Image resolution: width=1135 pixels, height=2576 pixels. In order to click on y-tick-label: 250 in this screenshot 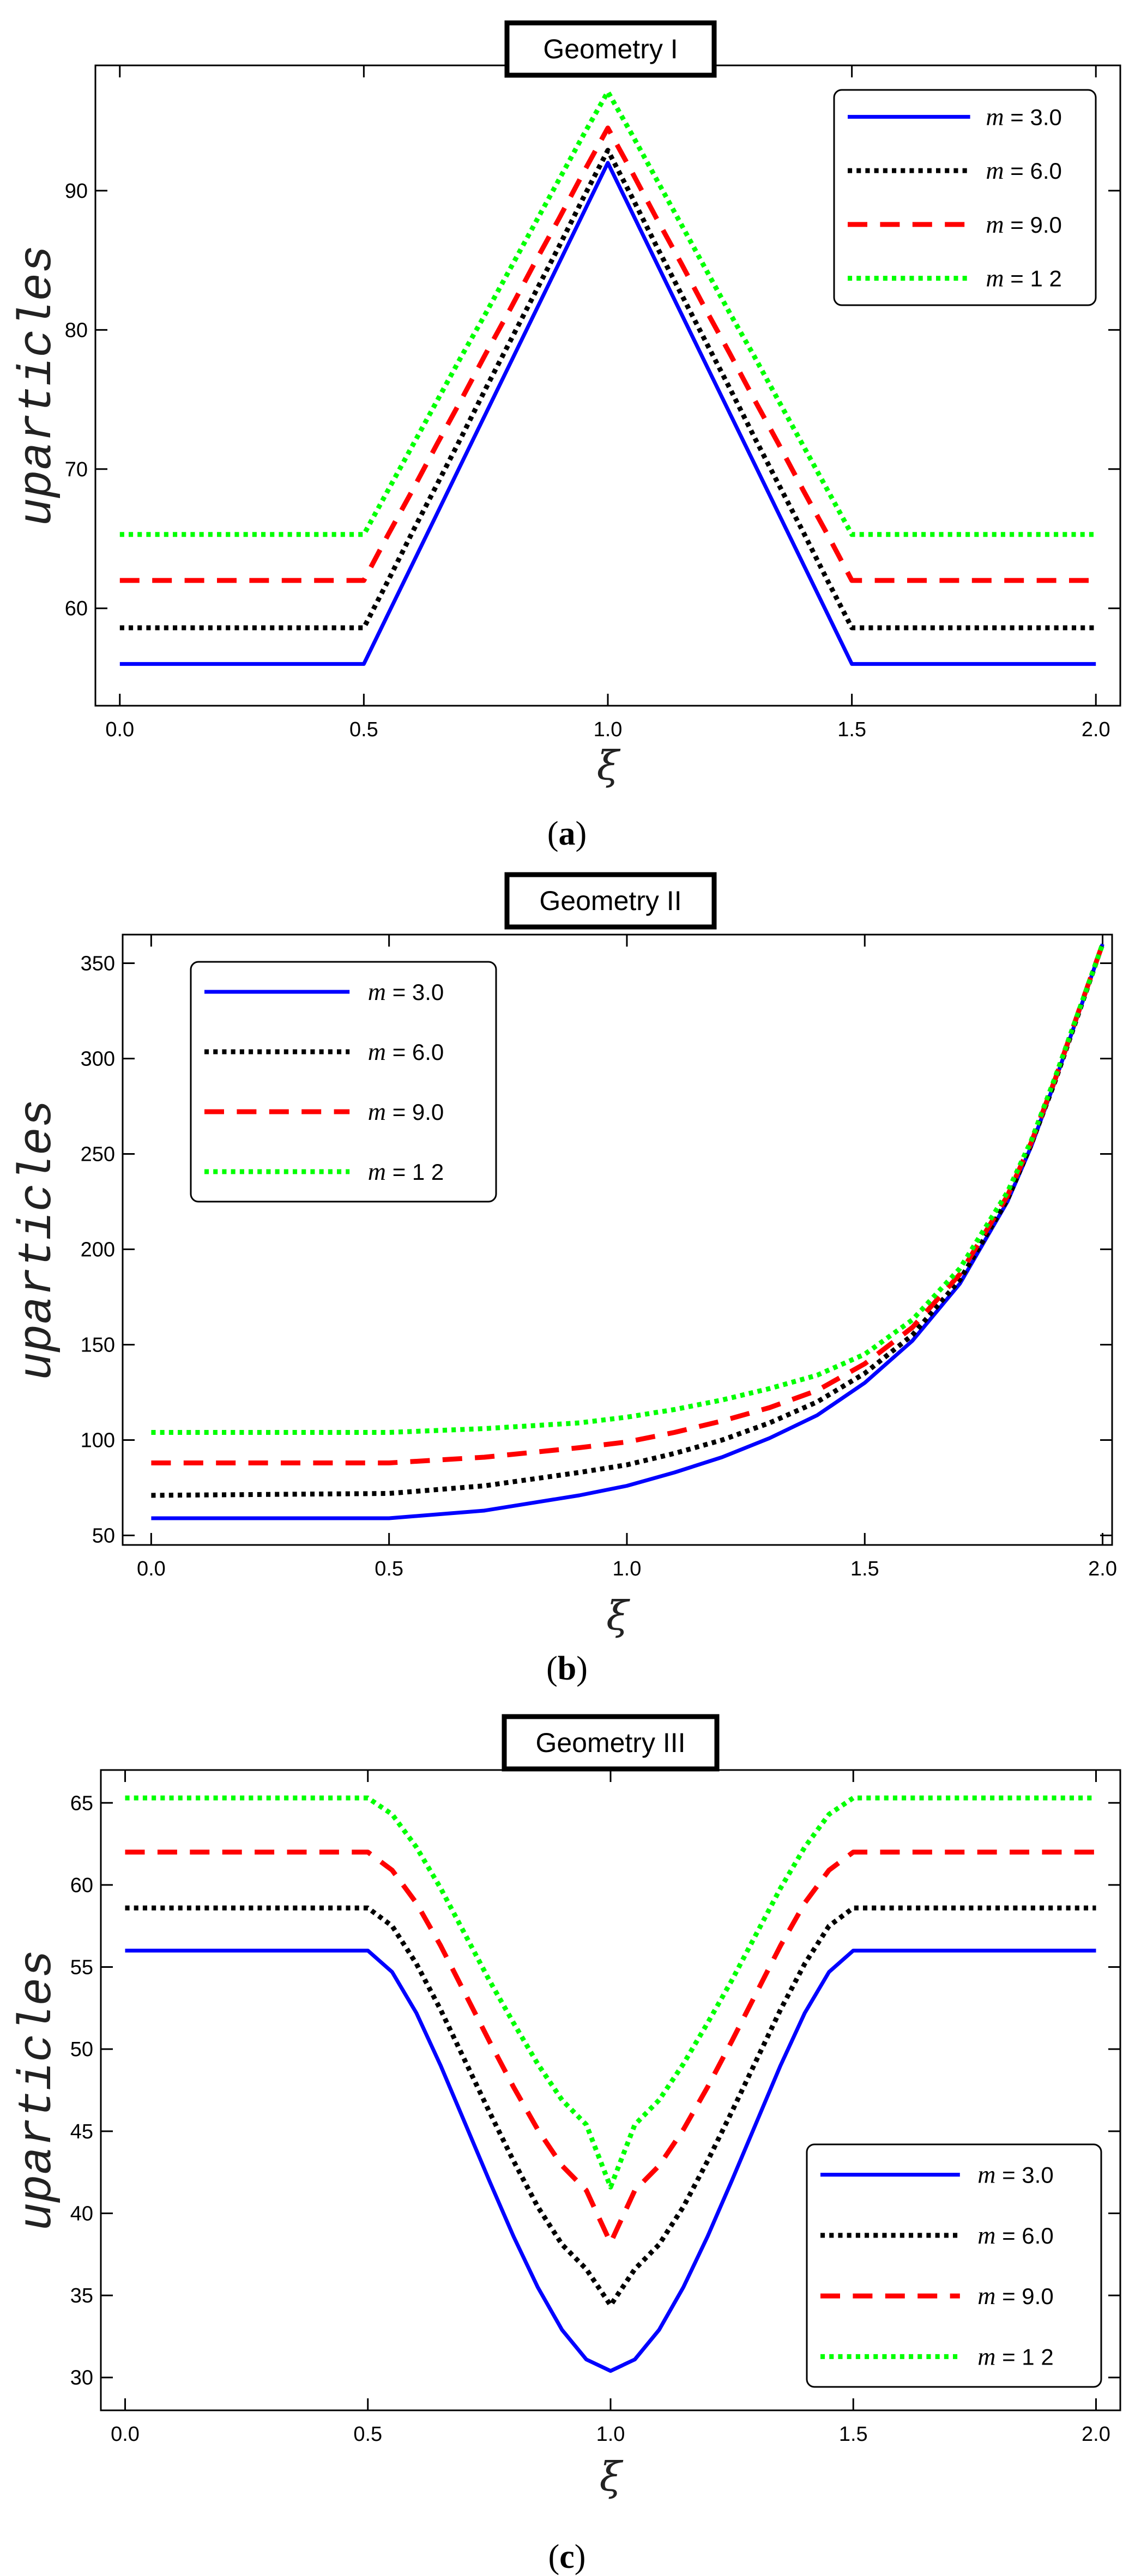, I will do `click(98, 1155)`.